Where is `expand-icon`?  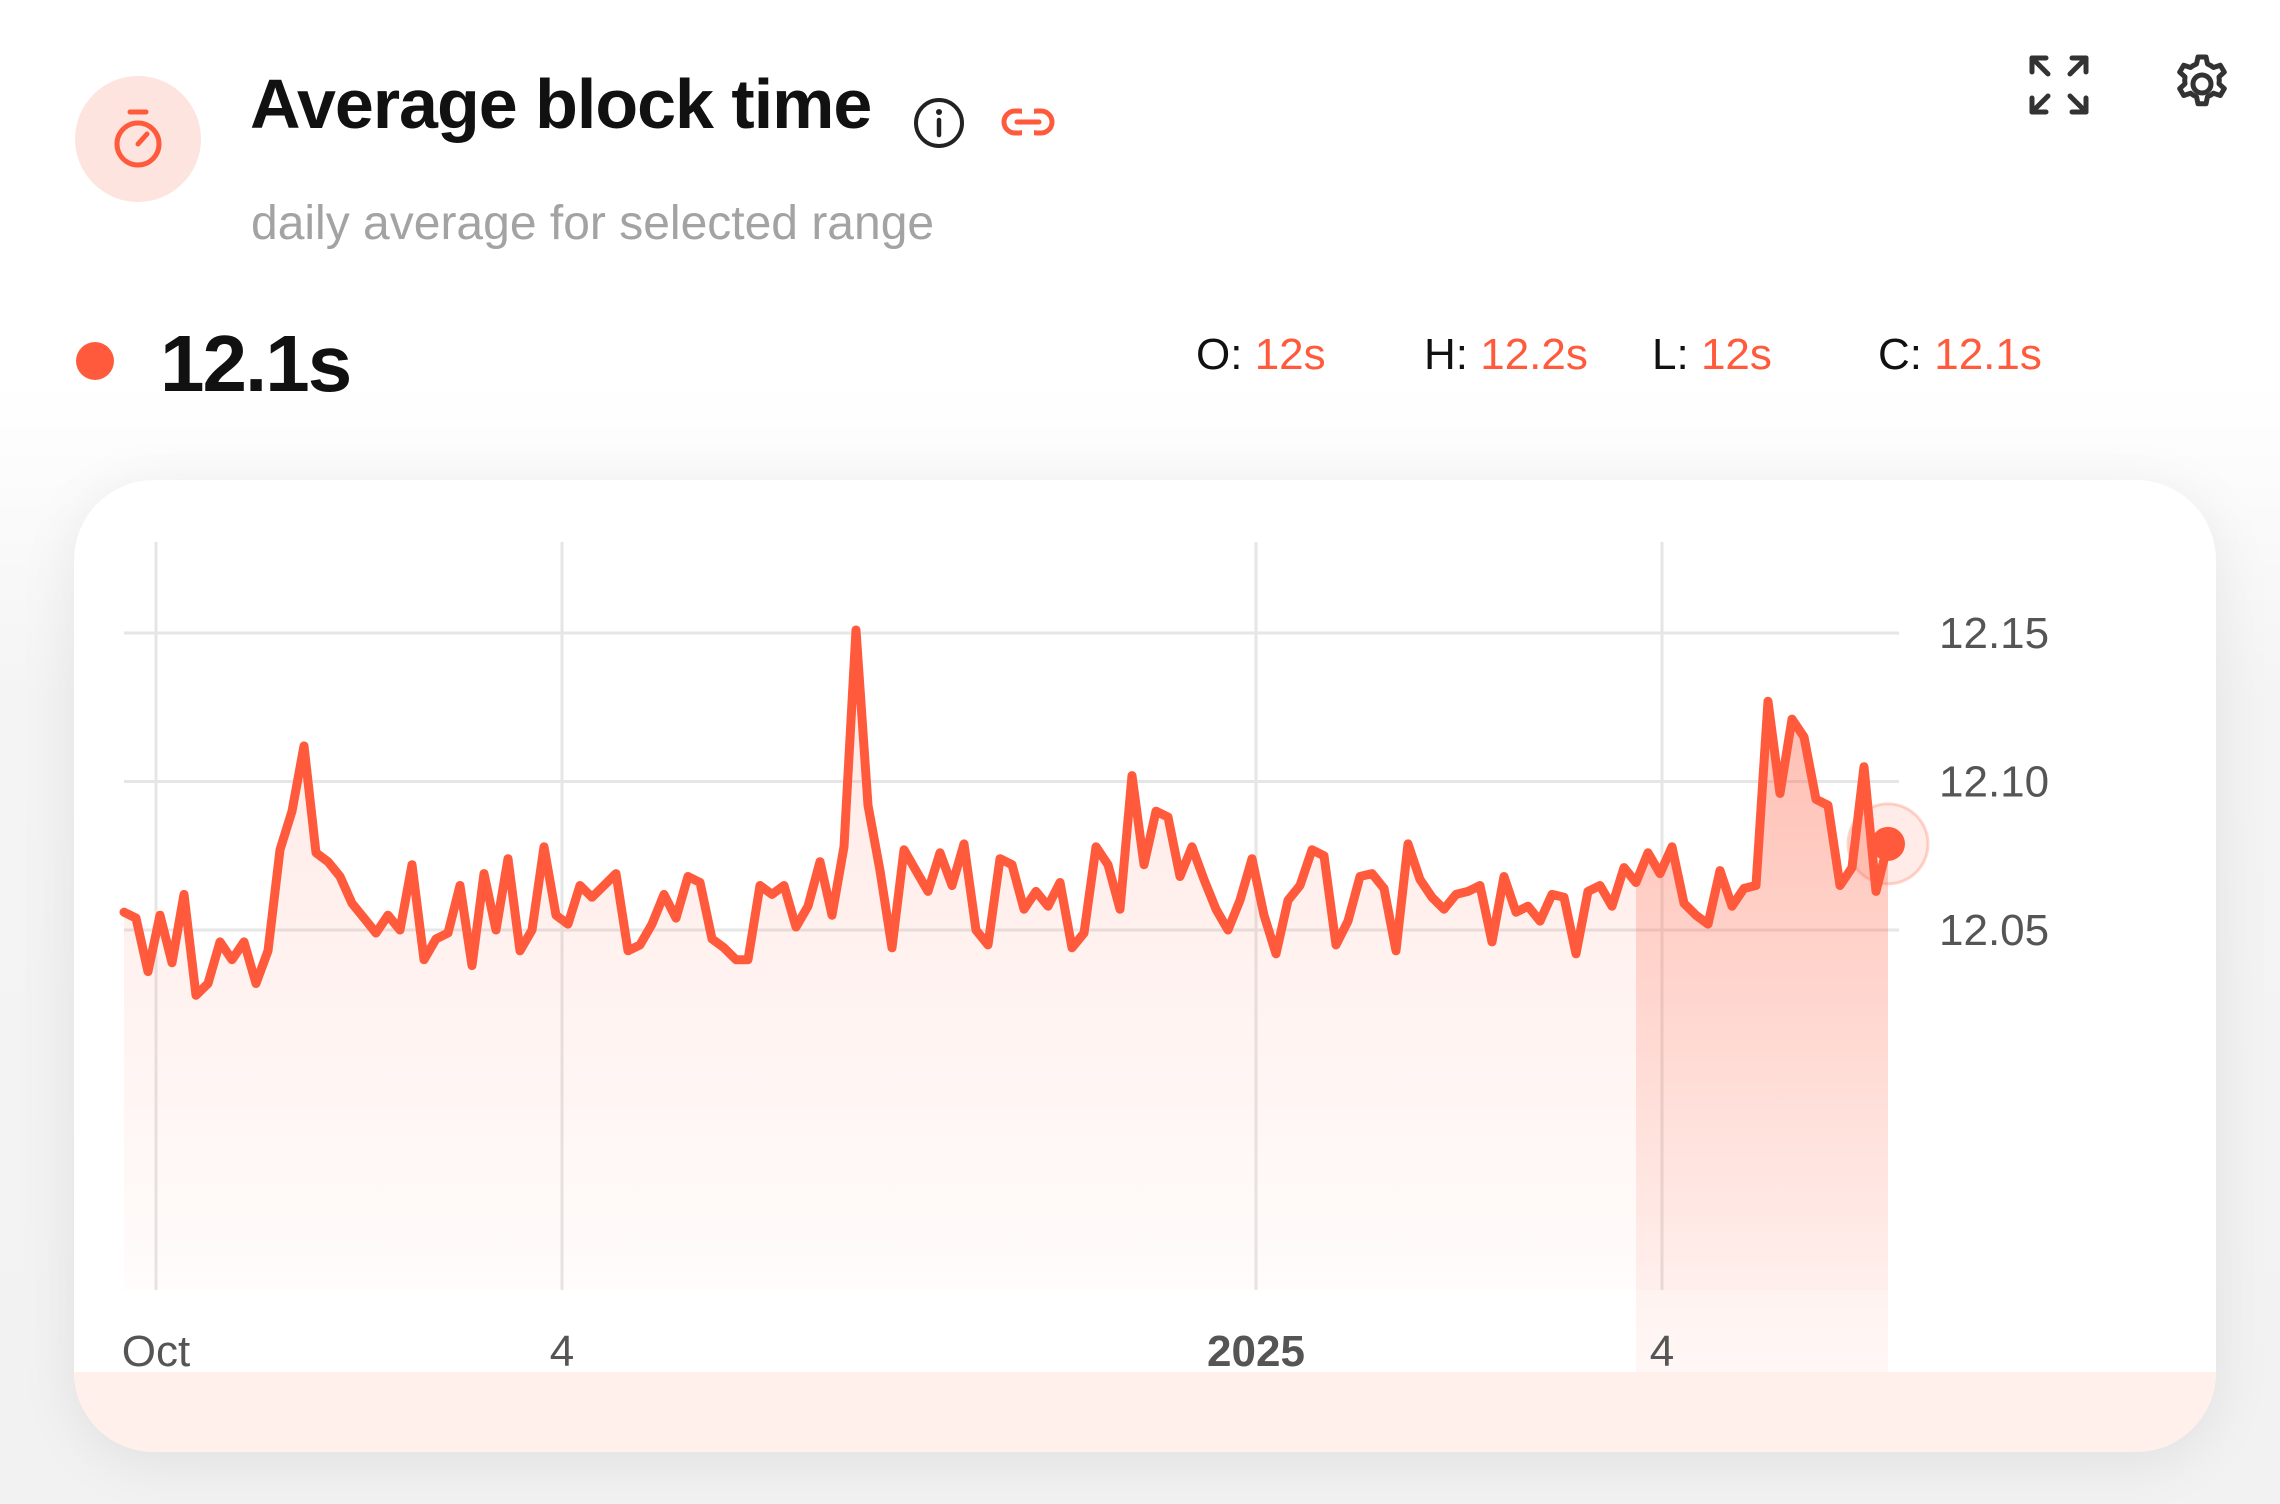
expand-icon is located at coordinates (2059, 87).